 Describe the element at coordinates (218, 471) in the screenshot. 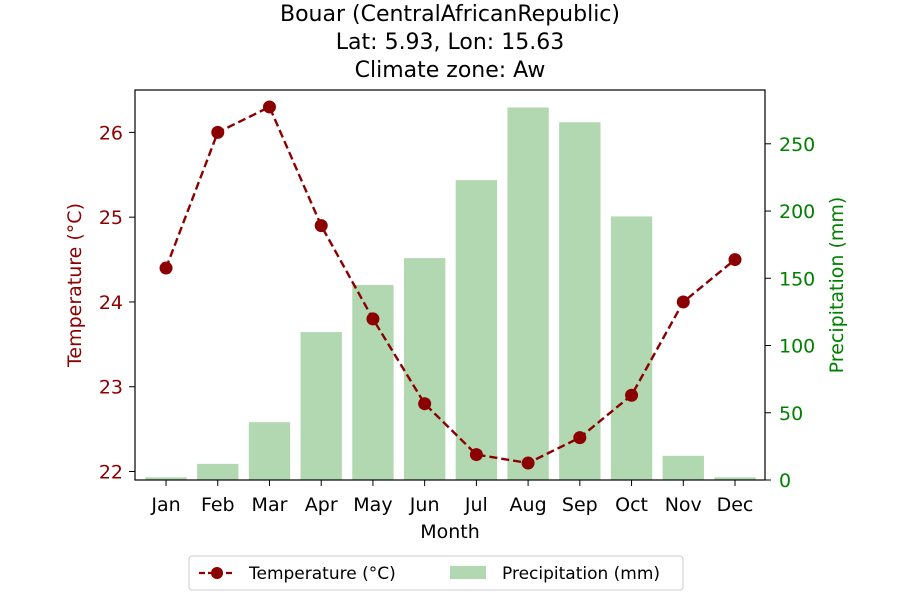

I see `precip-bar-feb` at that location.